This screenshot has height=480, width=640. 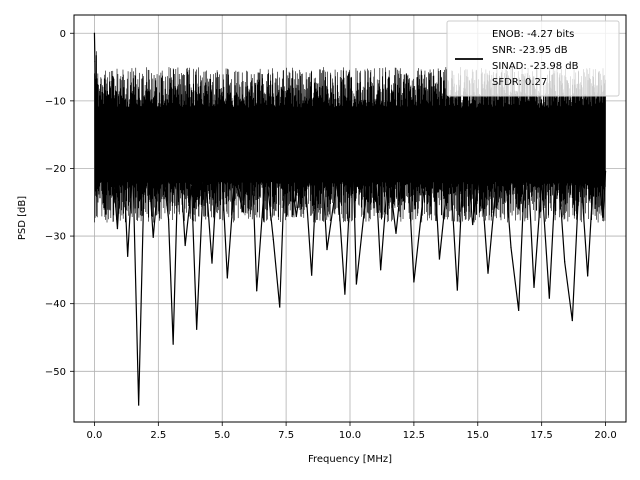 What do you see at coordinates (535, 66) in the screenshot?
I see `legend-entry-sinad: SINAD: -23.98 dB` at bounding box center [535, 66].